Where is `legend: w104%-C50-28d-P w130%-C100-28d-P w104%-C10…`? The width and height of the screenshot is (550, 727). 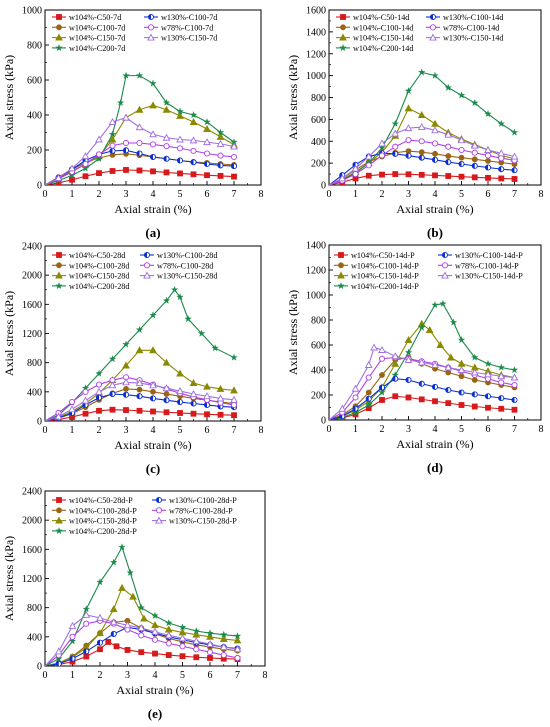 legend: w104%-C50-28d-P w130%-C100-28d-P w104%-C10… is located at coordinates (144, 516).